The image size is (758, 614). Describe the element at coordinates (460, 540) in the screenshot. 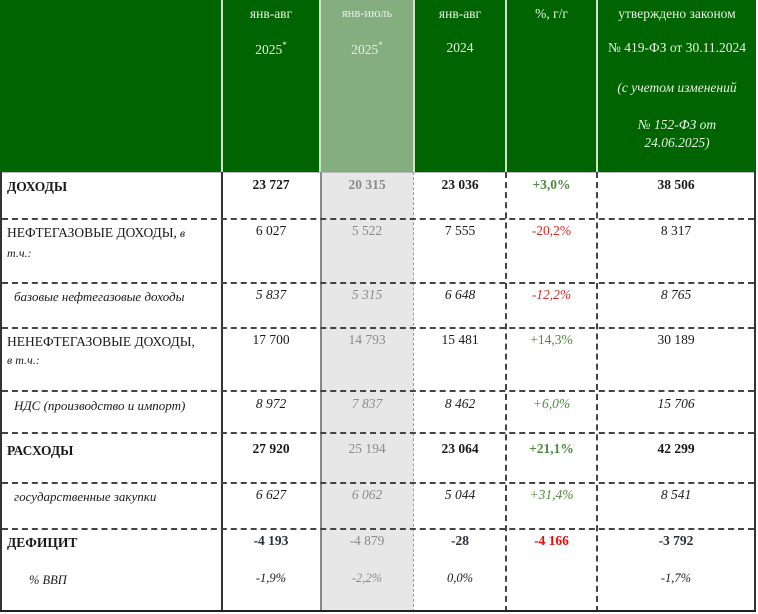

I see `cell-value: -28` at that location.